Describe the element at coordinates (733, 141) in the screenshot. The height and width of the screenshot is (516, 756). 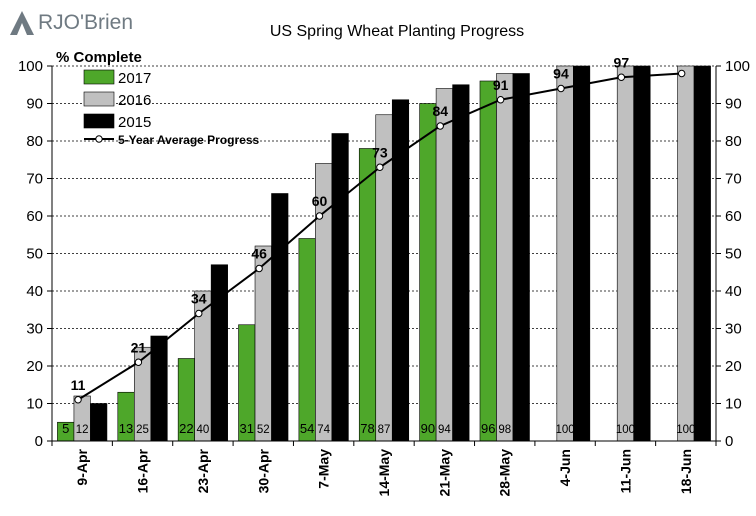
I see `y-tick-label-right: 80` at that location.